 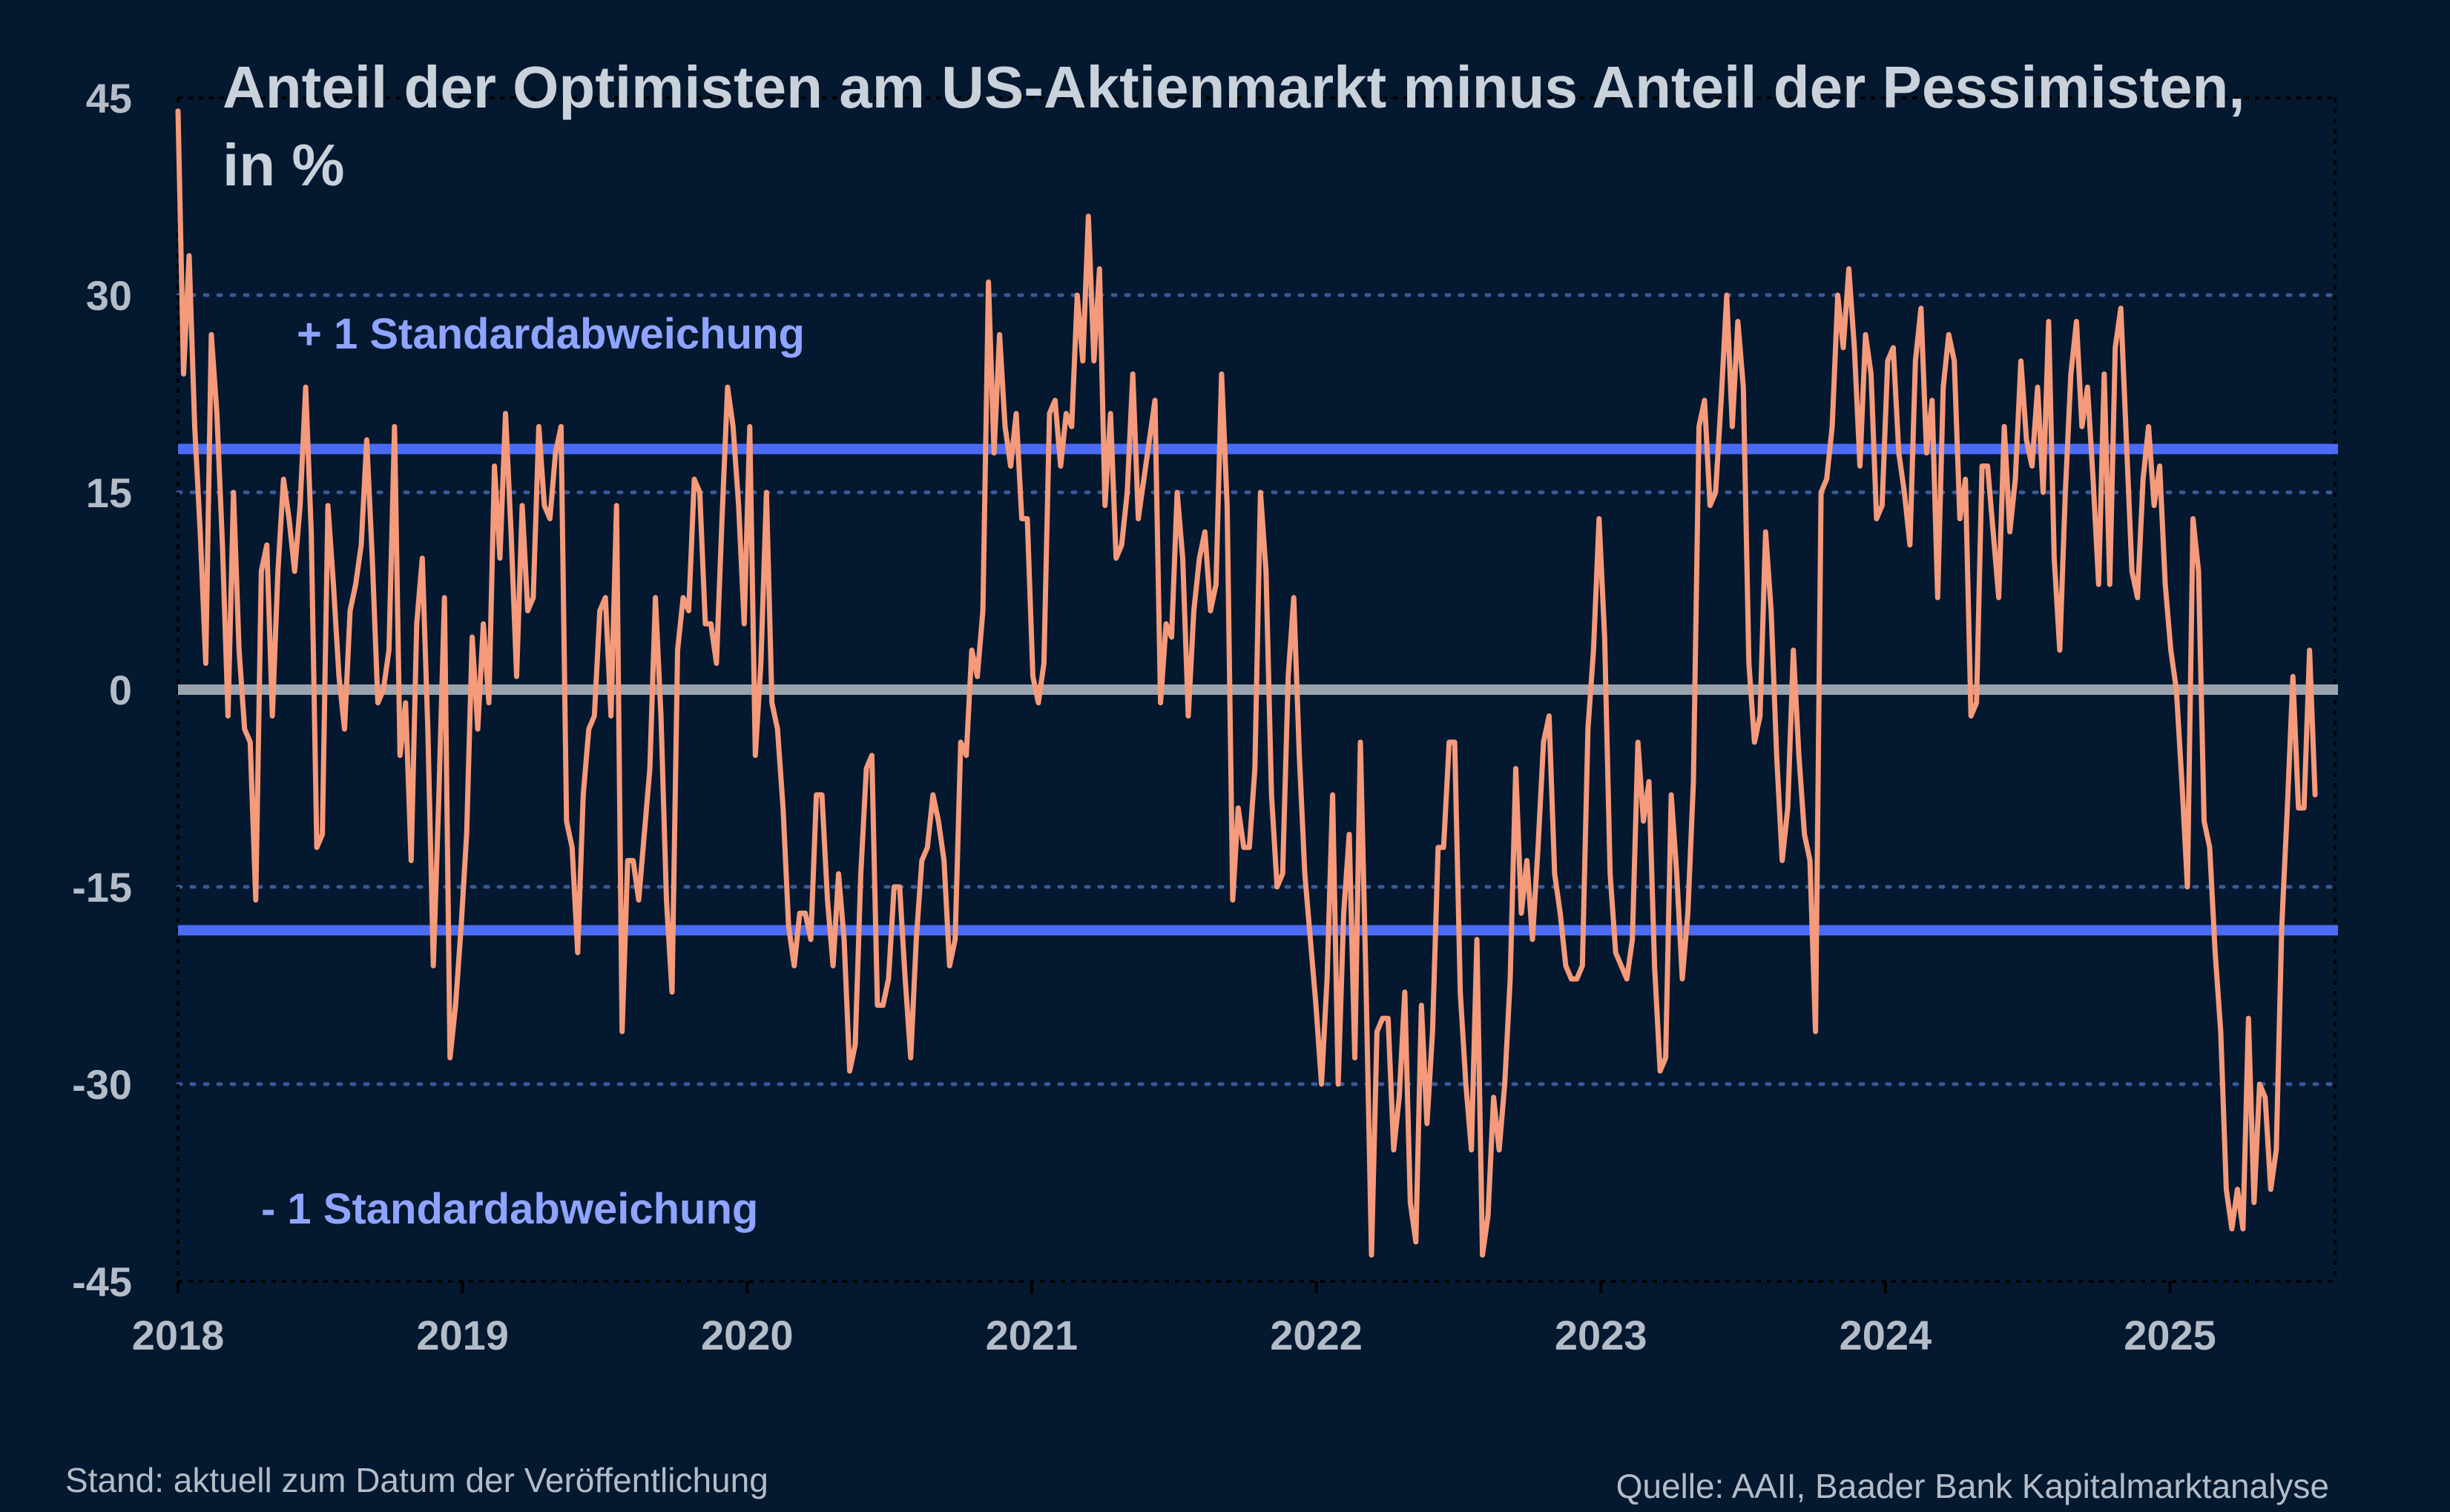 I want to click on y-tick-label--45: -45, so click(x=102, y=1281).